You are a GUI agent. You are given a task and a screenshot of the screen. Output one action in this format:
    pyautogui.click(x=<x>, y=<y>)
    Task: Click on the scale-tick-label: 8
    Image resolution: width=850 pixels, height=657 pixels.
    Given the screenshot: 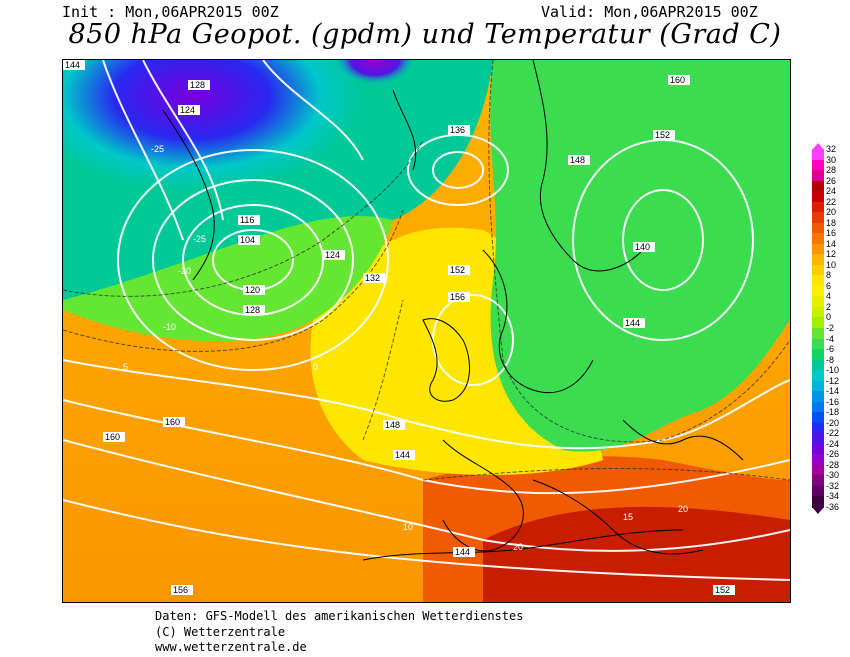 What is the action you would take?
    pyautogui.click(x=829, y=275)
    